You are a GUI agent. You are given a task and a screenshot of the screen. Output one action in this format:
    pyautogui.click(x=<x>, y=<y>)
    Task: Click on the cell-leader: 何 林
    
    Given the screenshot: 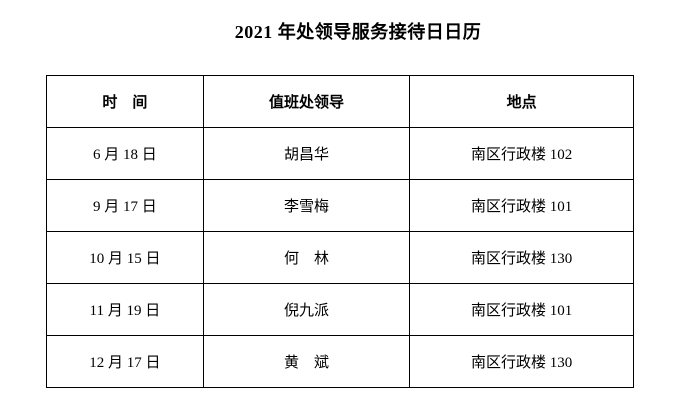 What is the action you would take?
    pyautogui.click(x=306, y=257)
    